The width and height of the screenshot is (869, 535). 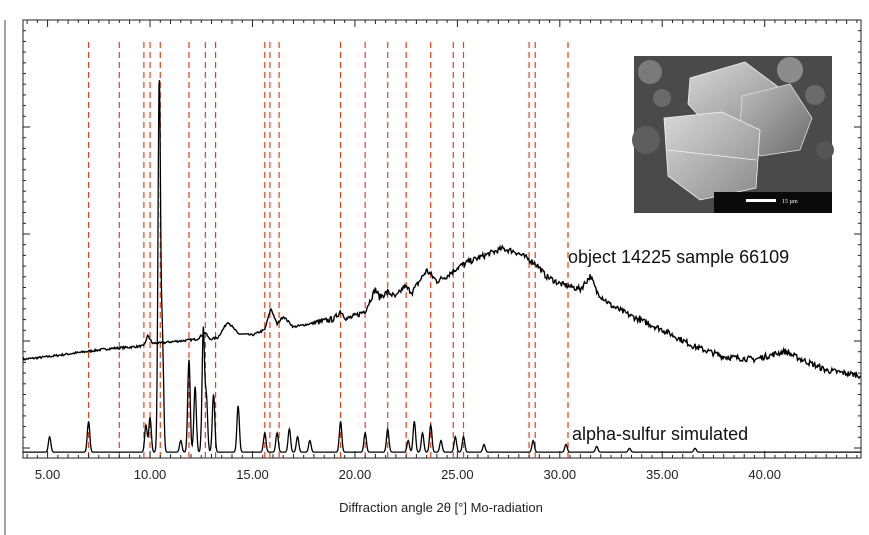 I want to click on sem-micrograph-icon: 15 µm, so click(x=733, y=134).